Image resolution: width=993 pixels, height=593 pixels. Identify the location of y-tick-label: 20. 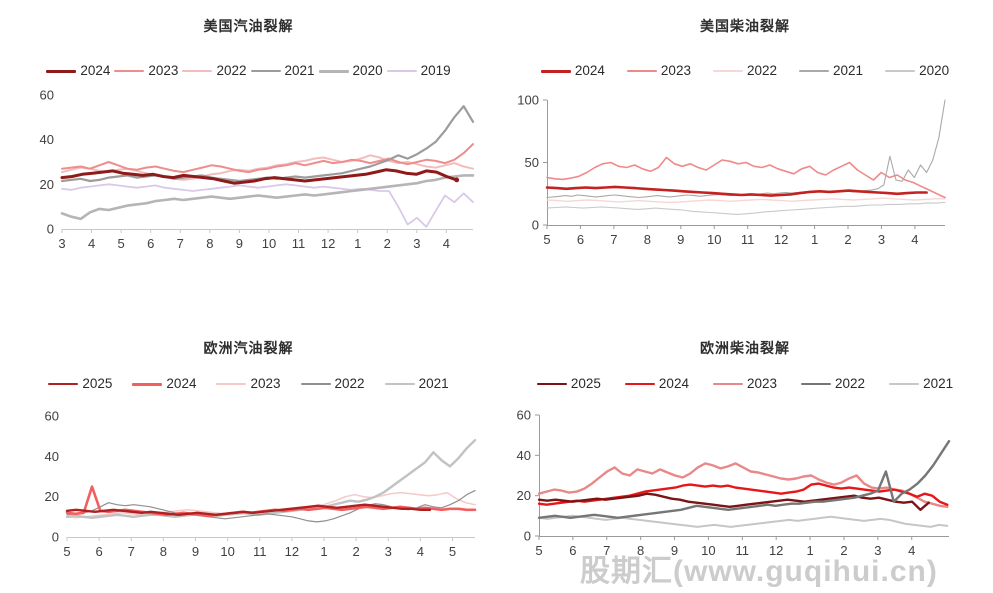
(524, 495).